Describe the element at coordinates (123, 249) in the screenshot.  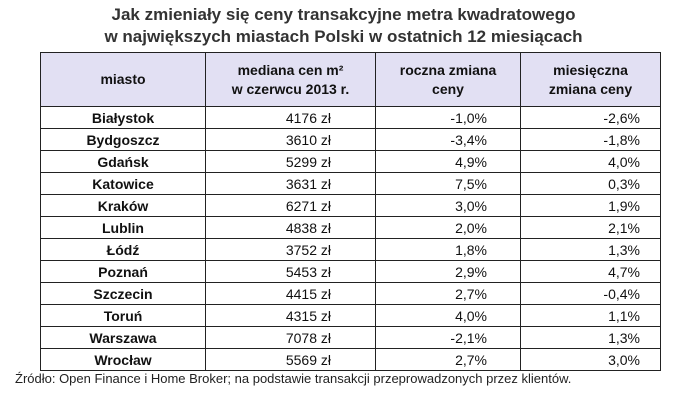
I see `table-cell: Łódź` at that location.